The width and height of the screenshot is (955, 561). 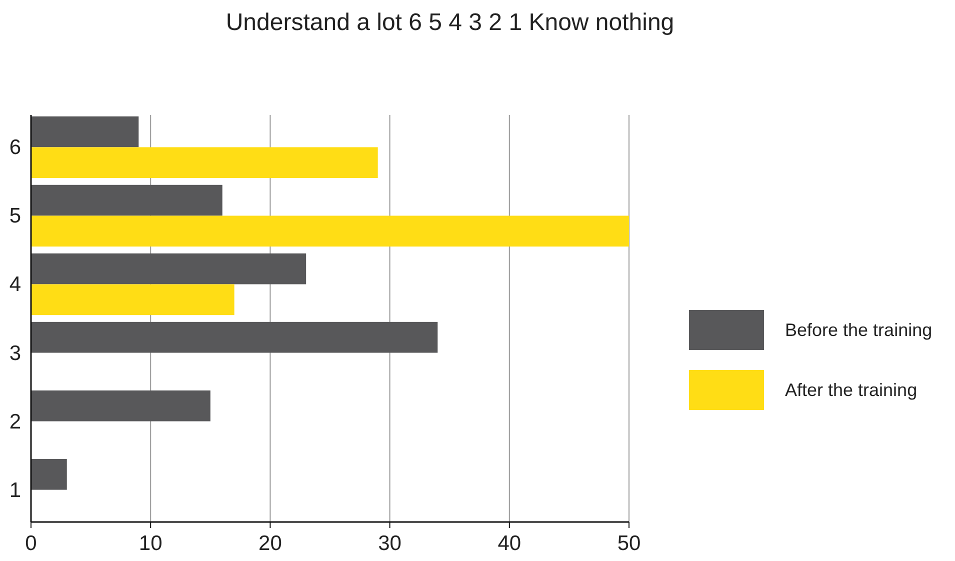 What do you see at coordinates (510, 543) in the screenshot?
I see `x-tick-label: 40` at bounding box center [510, 543].